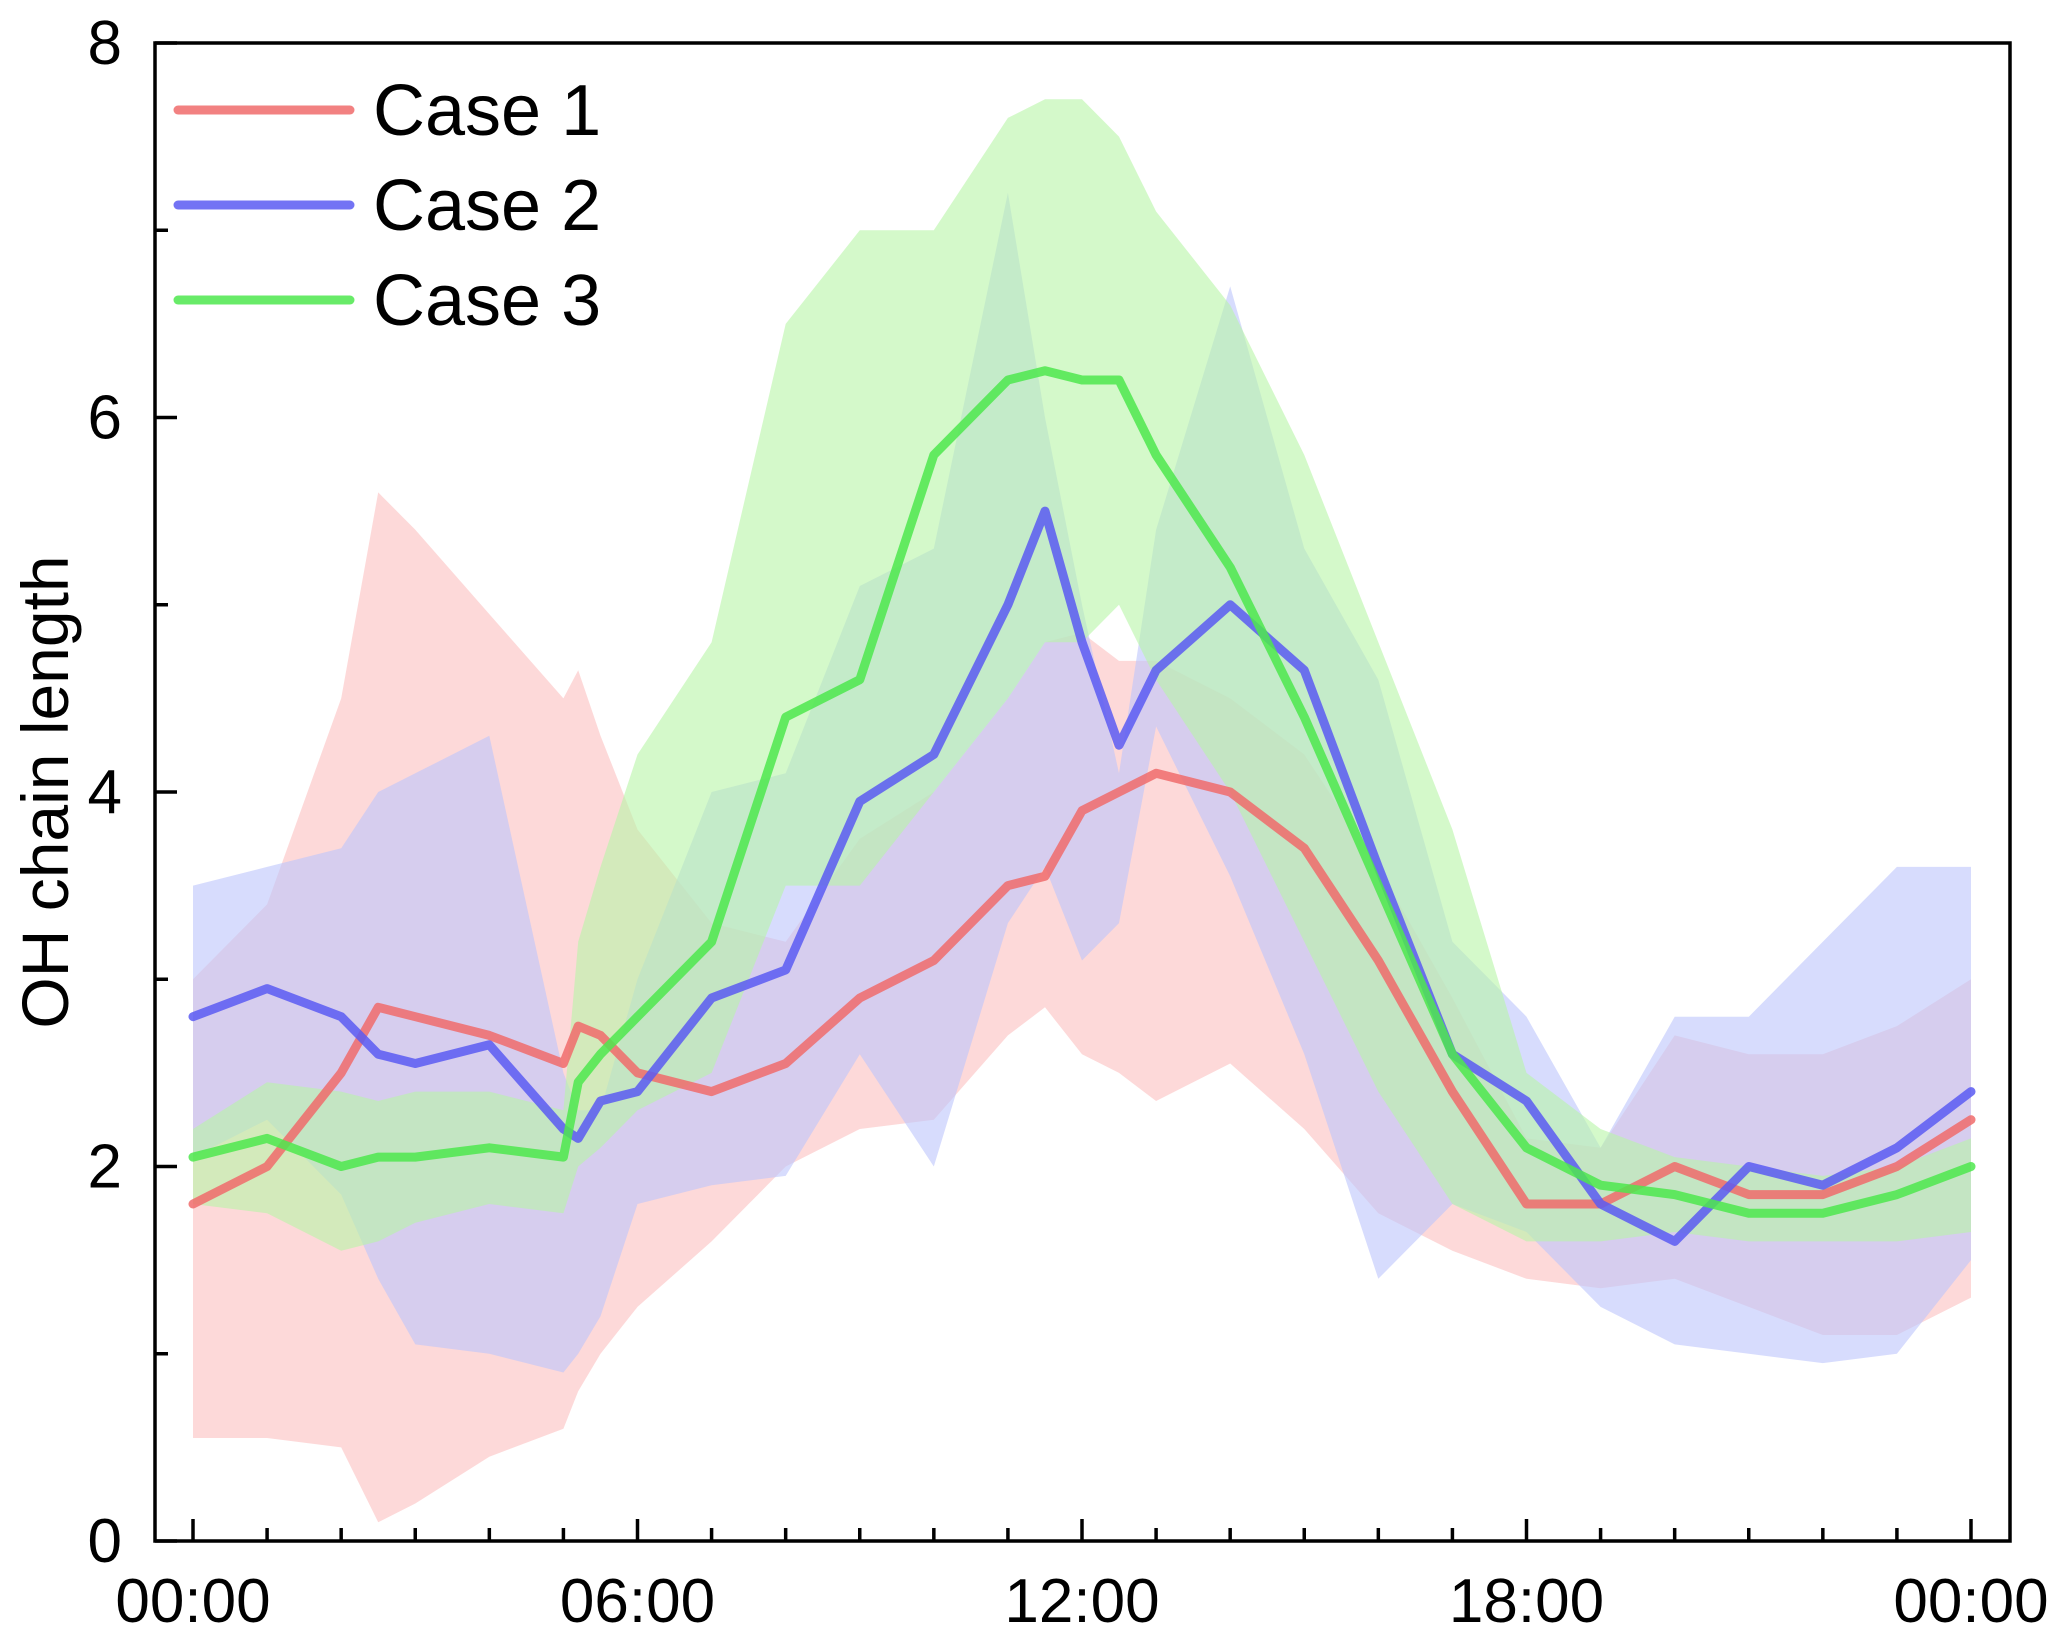 This screenshot has width=2067, height=1639. I want to click on x-tick-label: 12:00, so click(1081, 1601).